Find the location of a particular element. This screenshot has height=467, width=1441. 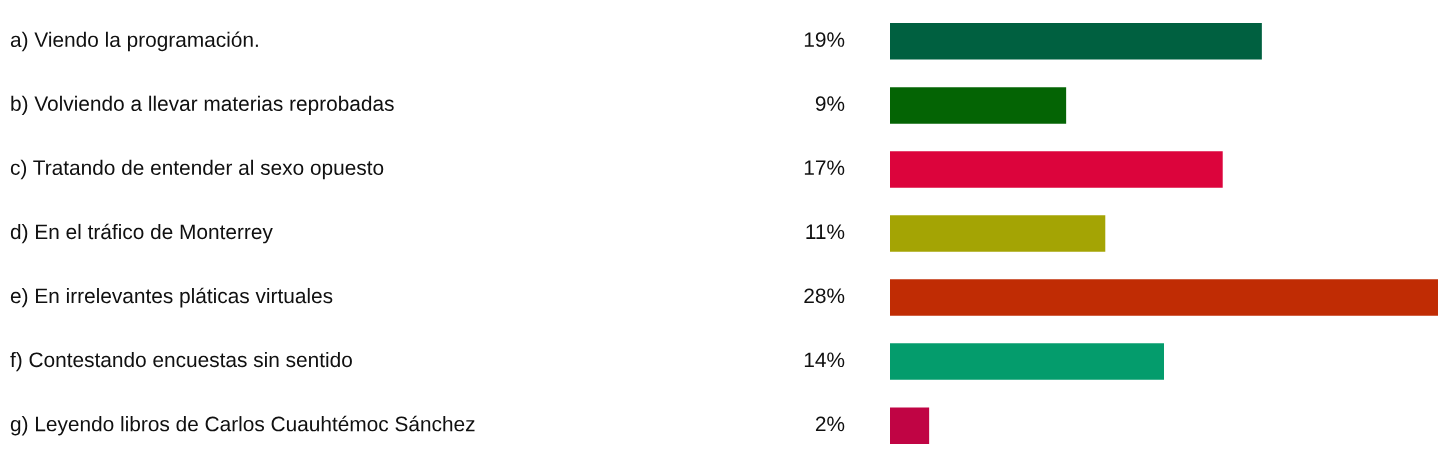

y-tick-label: g) Leyendo libros de Carlos Cuauhtémoc Sánchez is located at coordinates (242, 425).